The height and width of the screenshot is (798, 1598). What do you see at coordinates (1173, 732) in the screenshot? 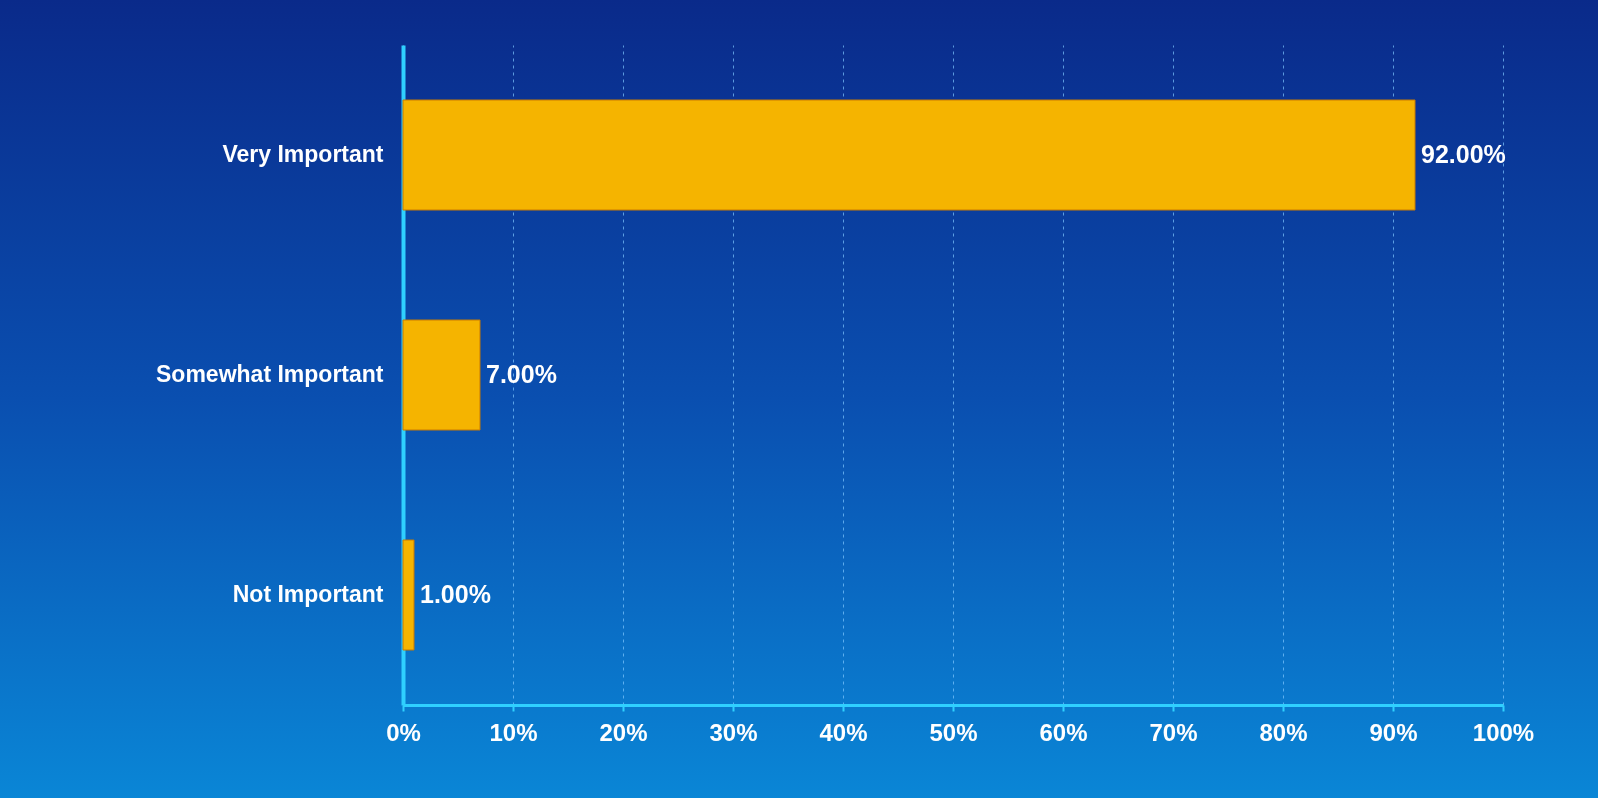
I see `x-tick-label: 70%` at bounding box center [1173, 732].